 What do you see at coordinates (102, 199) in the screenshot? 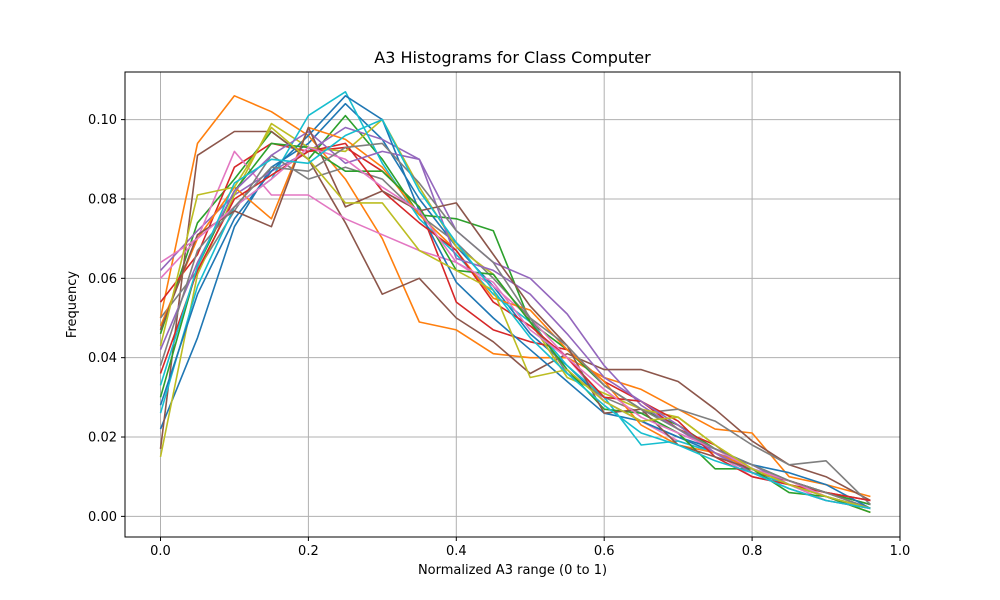
I see `y-tick-label: 0.08` at bounding box center [102, 199].